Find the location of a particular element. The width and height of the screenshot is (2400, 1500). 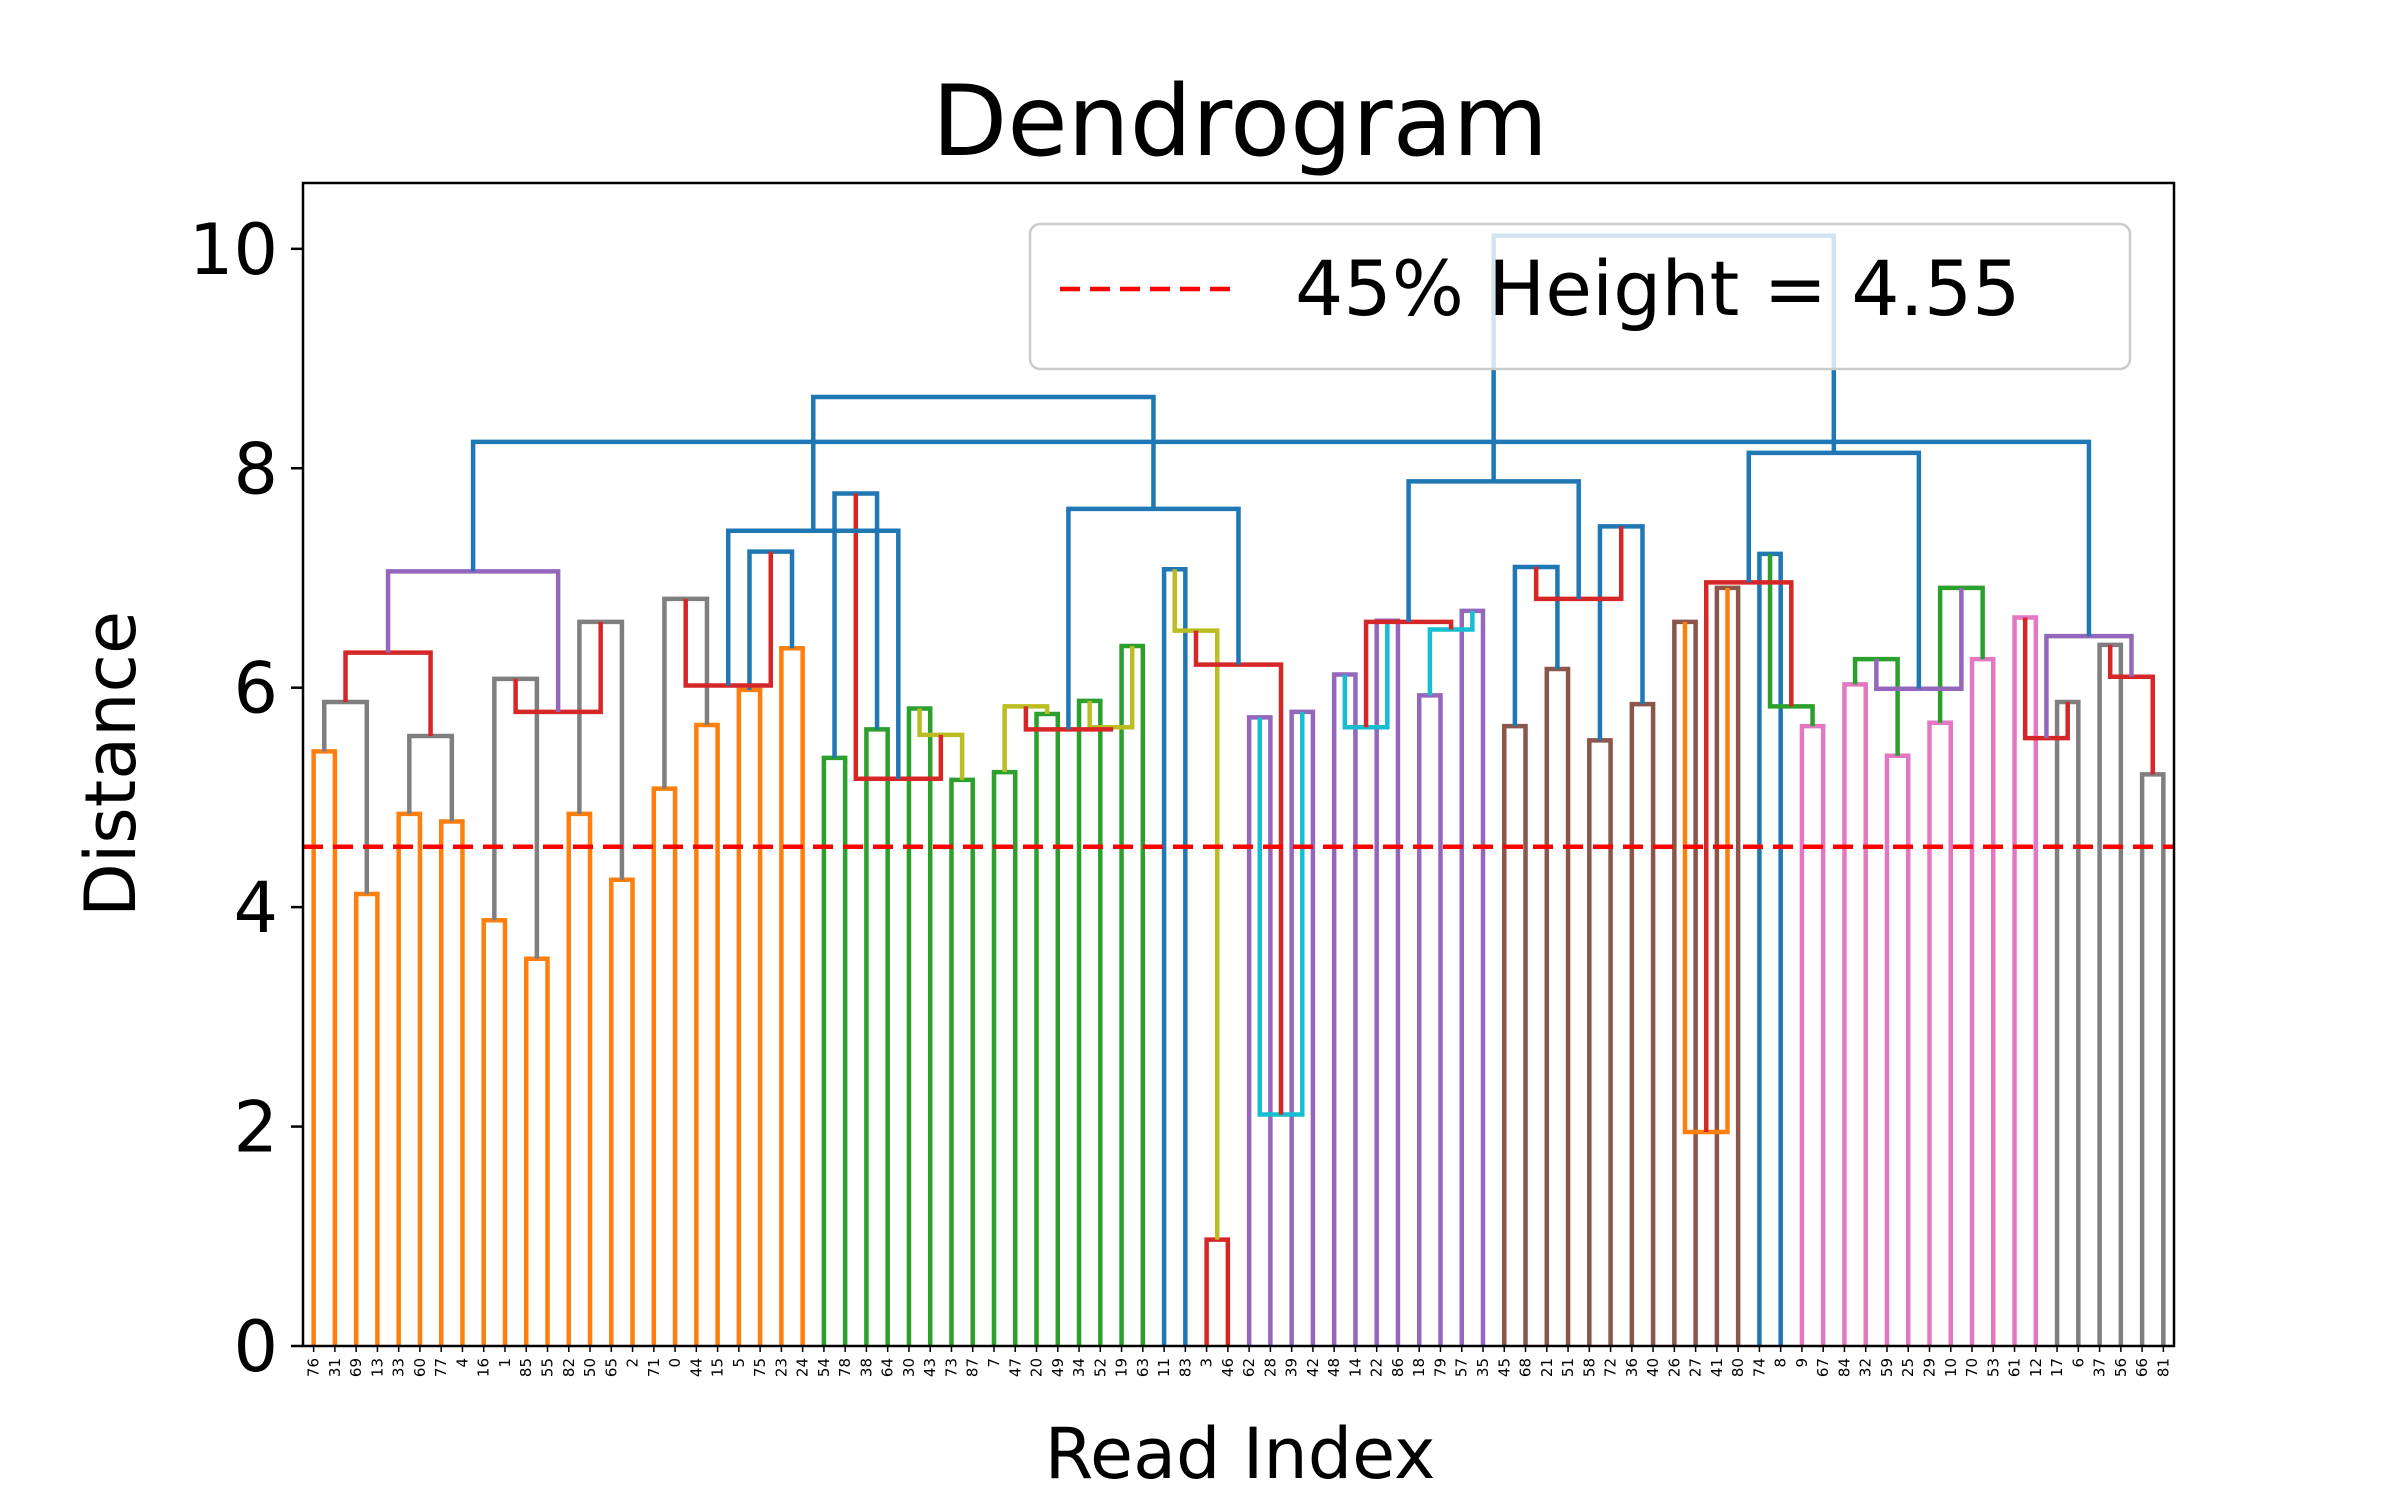

x-tick-label: 13 is located at coordinates (377, 1367).